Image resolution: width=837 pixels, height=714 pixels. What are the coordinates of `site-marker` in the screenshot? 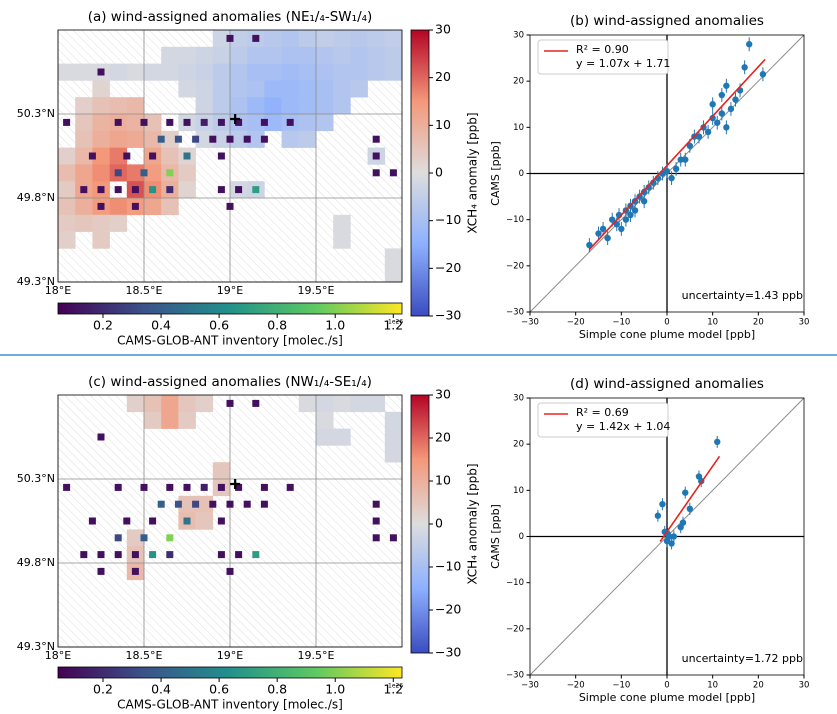 It's located at (235, 119).